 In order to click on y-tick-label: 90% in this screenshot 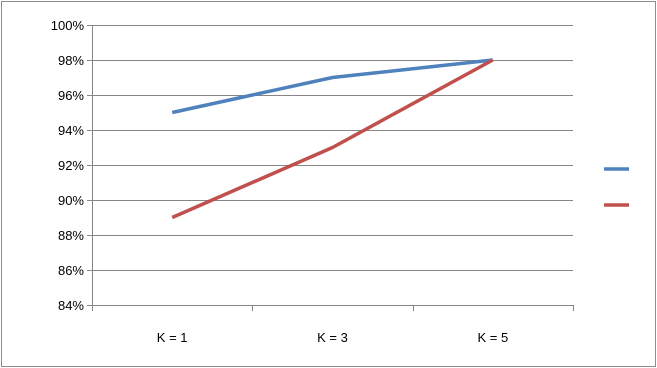, I will do `click(71, 200)`.